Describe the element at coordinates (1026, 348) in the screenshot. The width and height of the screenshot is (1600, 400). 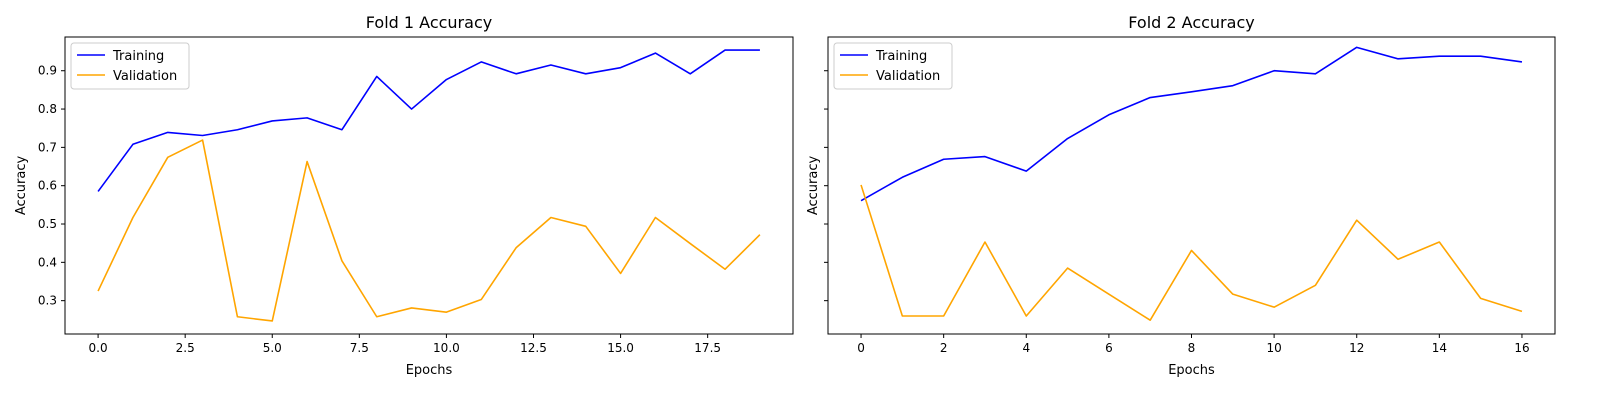
I see `x-tick-label: 4` at that location.